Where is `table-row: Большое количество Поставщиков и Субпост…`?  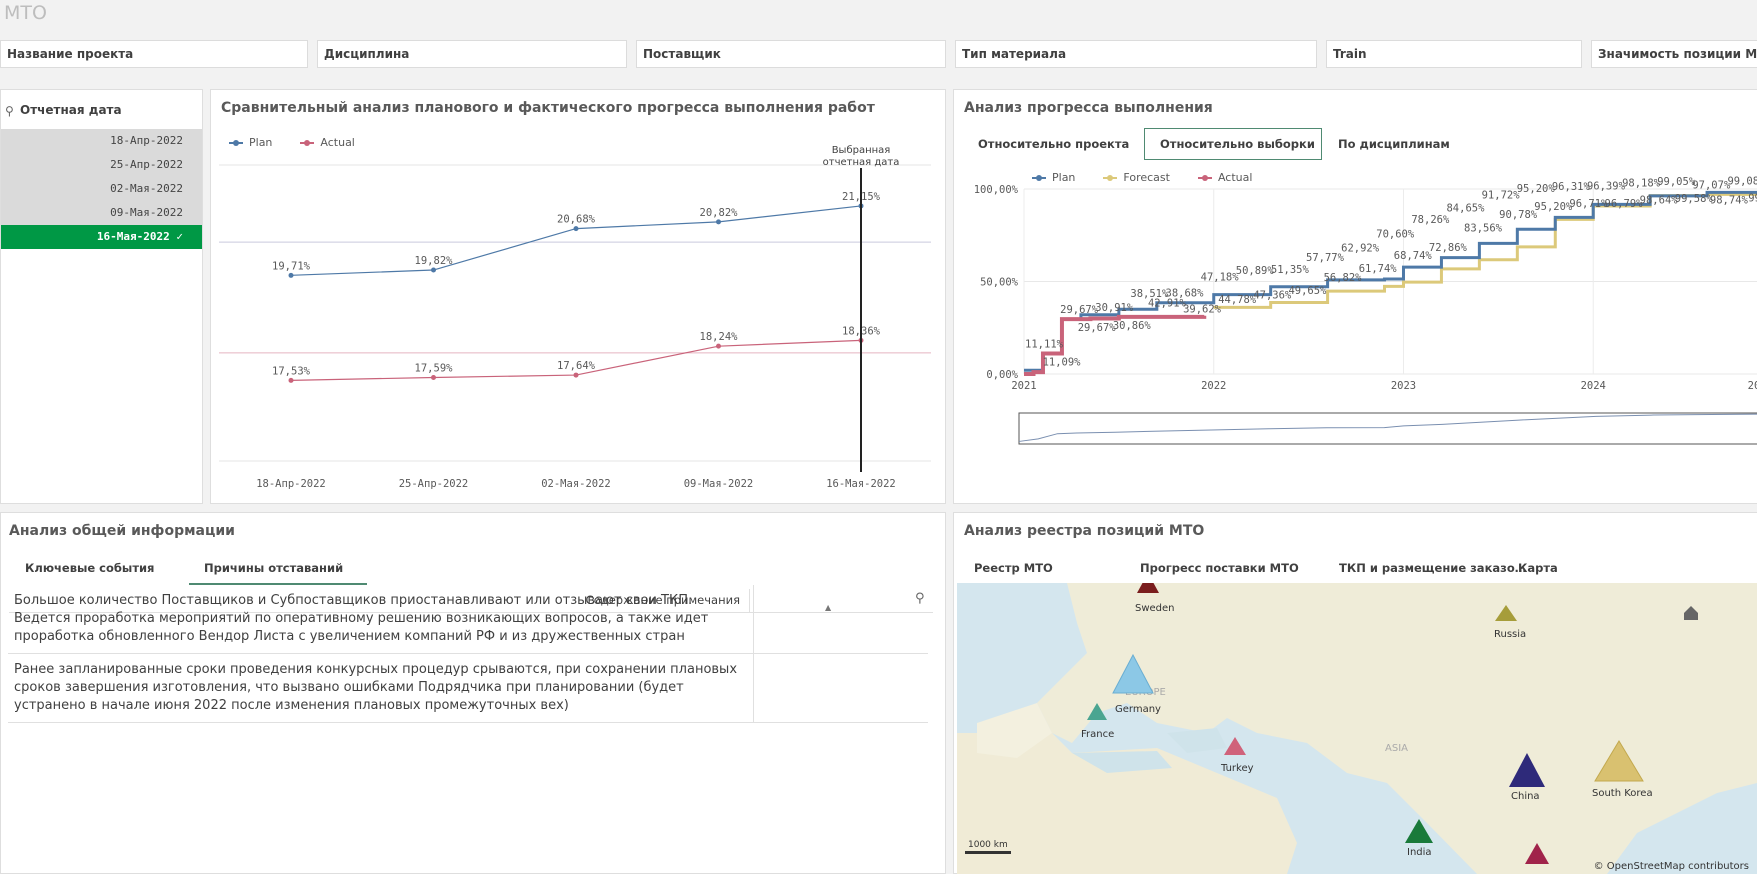
table-row: Большое количество Поставщиков и Субпост… is located at coordinates (468, 619).